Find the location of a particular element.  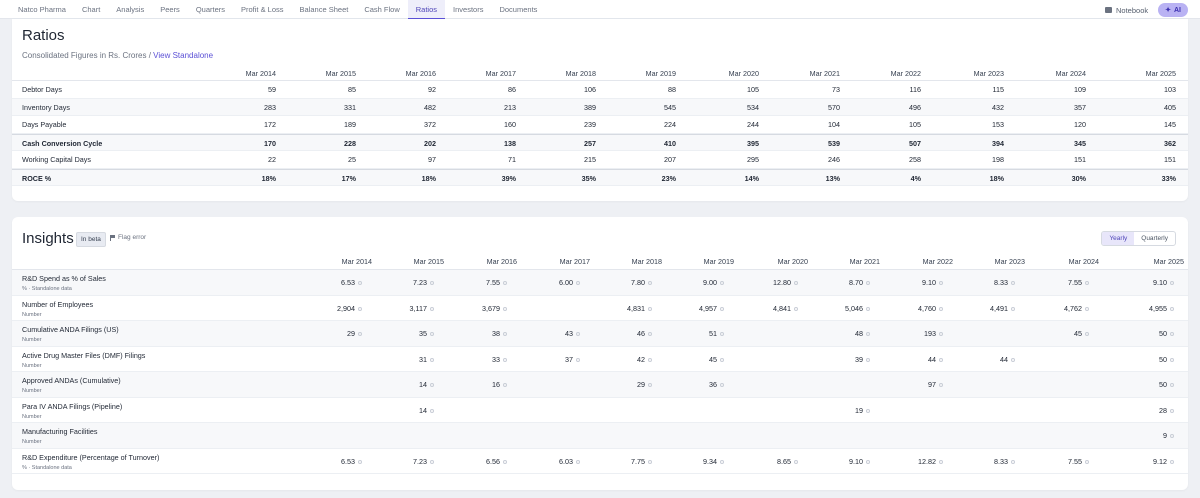

insight-cell: 3,117 is located at coordinates (401, 309).